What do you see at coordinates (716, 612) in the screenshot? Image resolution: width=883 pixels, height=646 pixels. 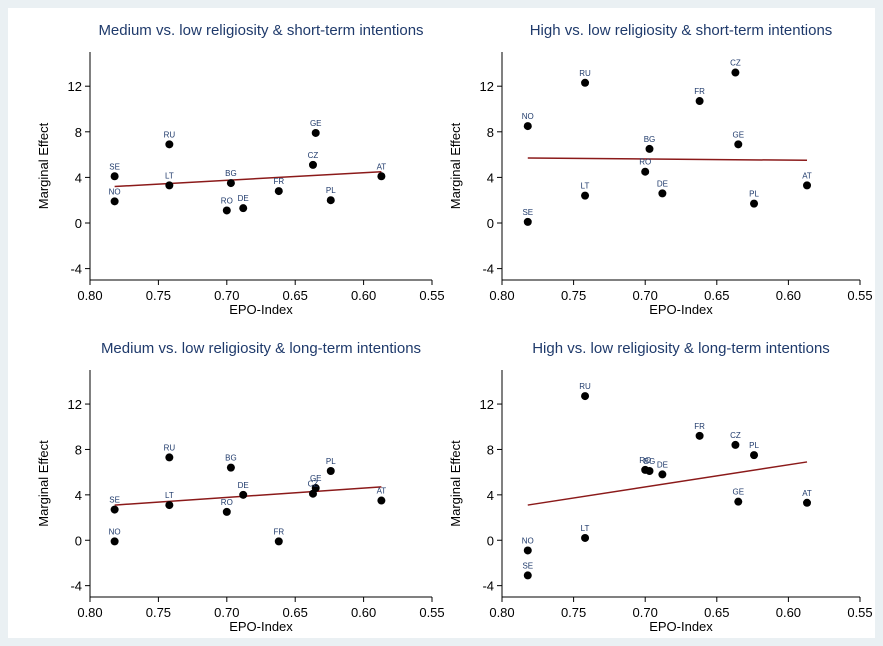 I see `x-tick-label: 0.65` at bounding box center [716, 612].